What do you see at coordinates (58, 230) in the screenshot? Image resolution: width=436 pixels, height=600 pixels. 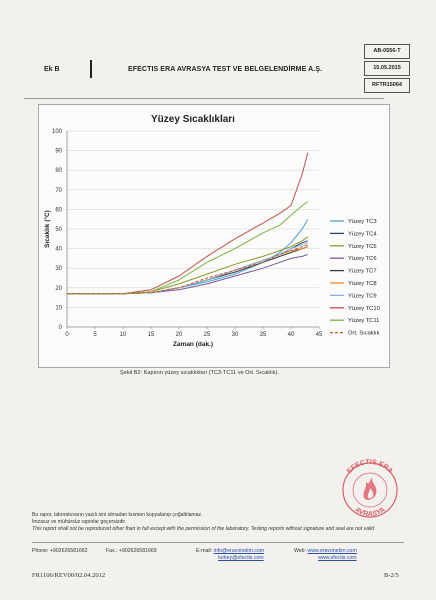 I see `y-tick-label: 50` at bounding box center [58, 230].